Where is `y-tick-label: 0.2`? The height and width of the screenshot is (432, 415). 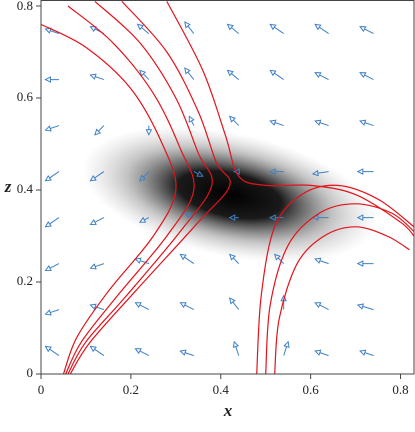
y-tick-label: 0.2 is located at coordinates (25, 280).